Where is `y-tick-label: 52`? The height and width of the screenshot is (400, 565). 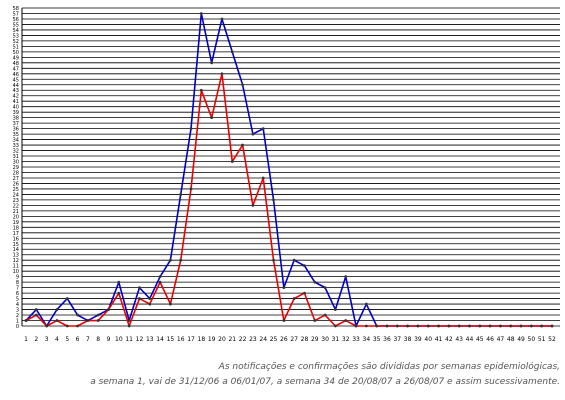 y-tick-label: 52 is located at coordinates (16, 42).